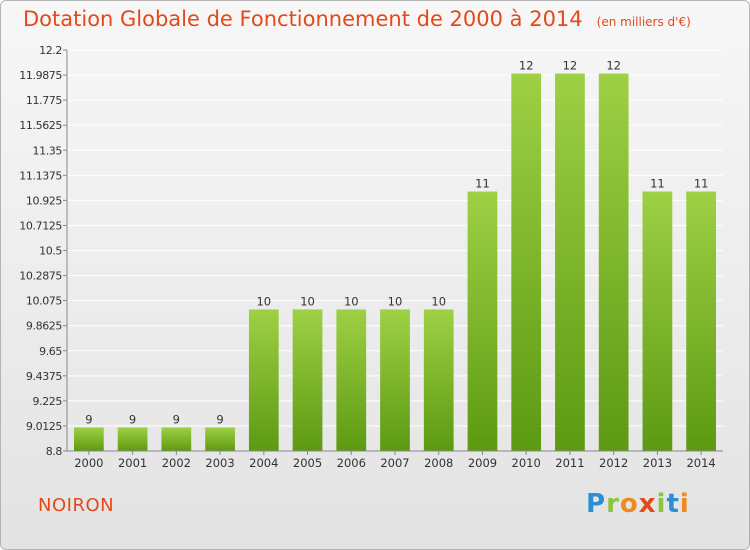  Describe the element at coordinates (307, 463) in the screenshot. I see `x-tick-label: 2005` at that location.